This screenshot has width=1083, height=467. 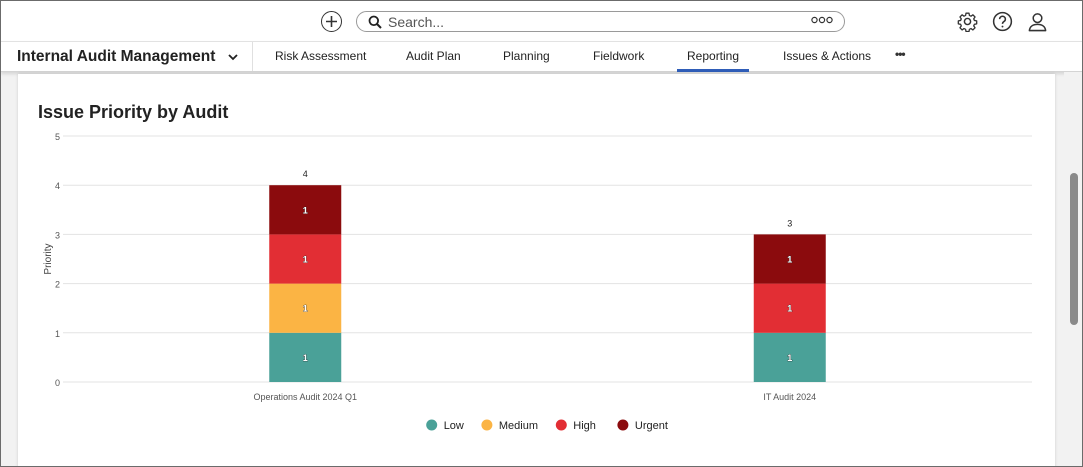 I want to click on tab-issues-actions: Issues & Actions, so click(x=827, y=56).